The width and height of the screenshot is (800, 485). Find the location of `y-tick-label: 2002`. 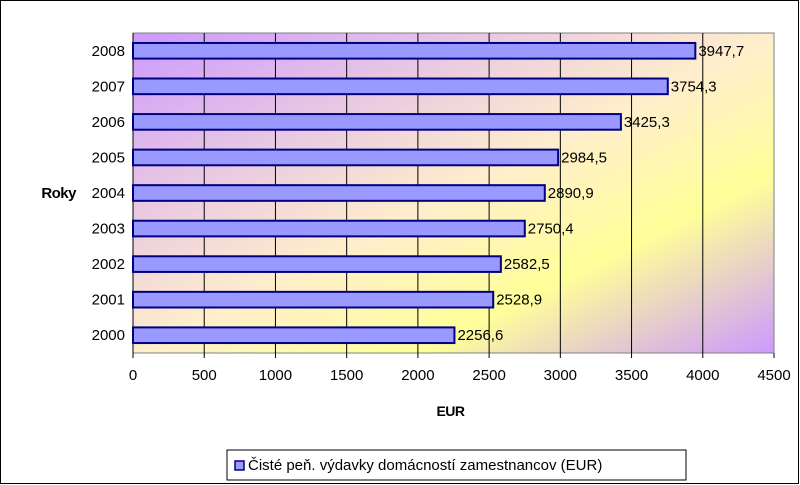

y-tick-label: 2002 is located at coordinates (108, 264).